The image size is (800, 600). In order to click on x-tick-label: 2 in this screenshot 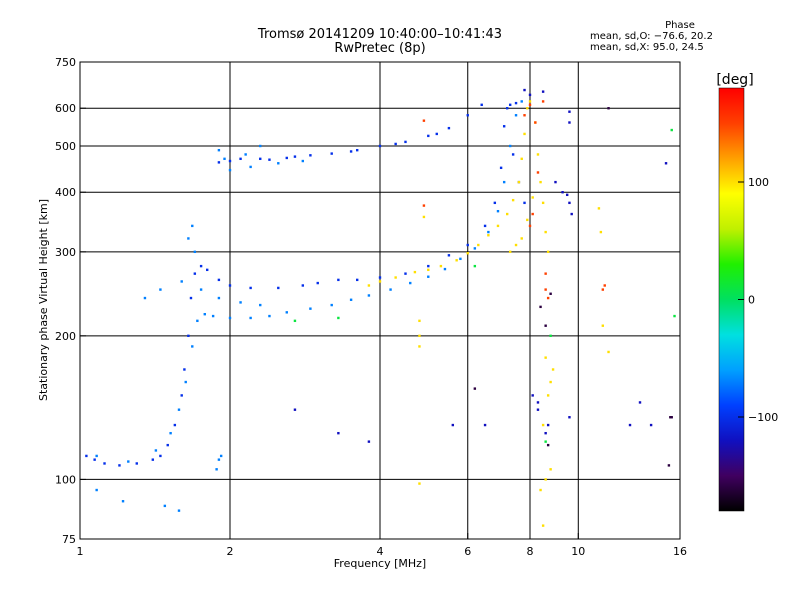, I will do `click(230, 551)`.